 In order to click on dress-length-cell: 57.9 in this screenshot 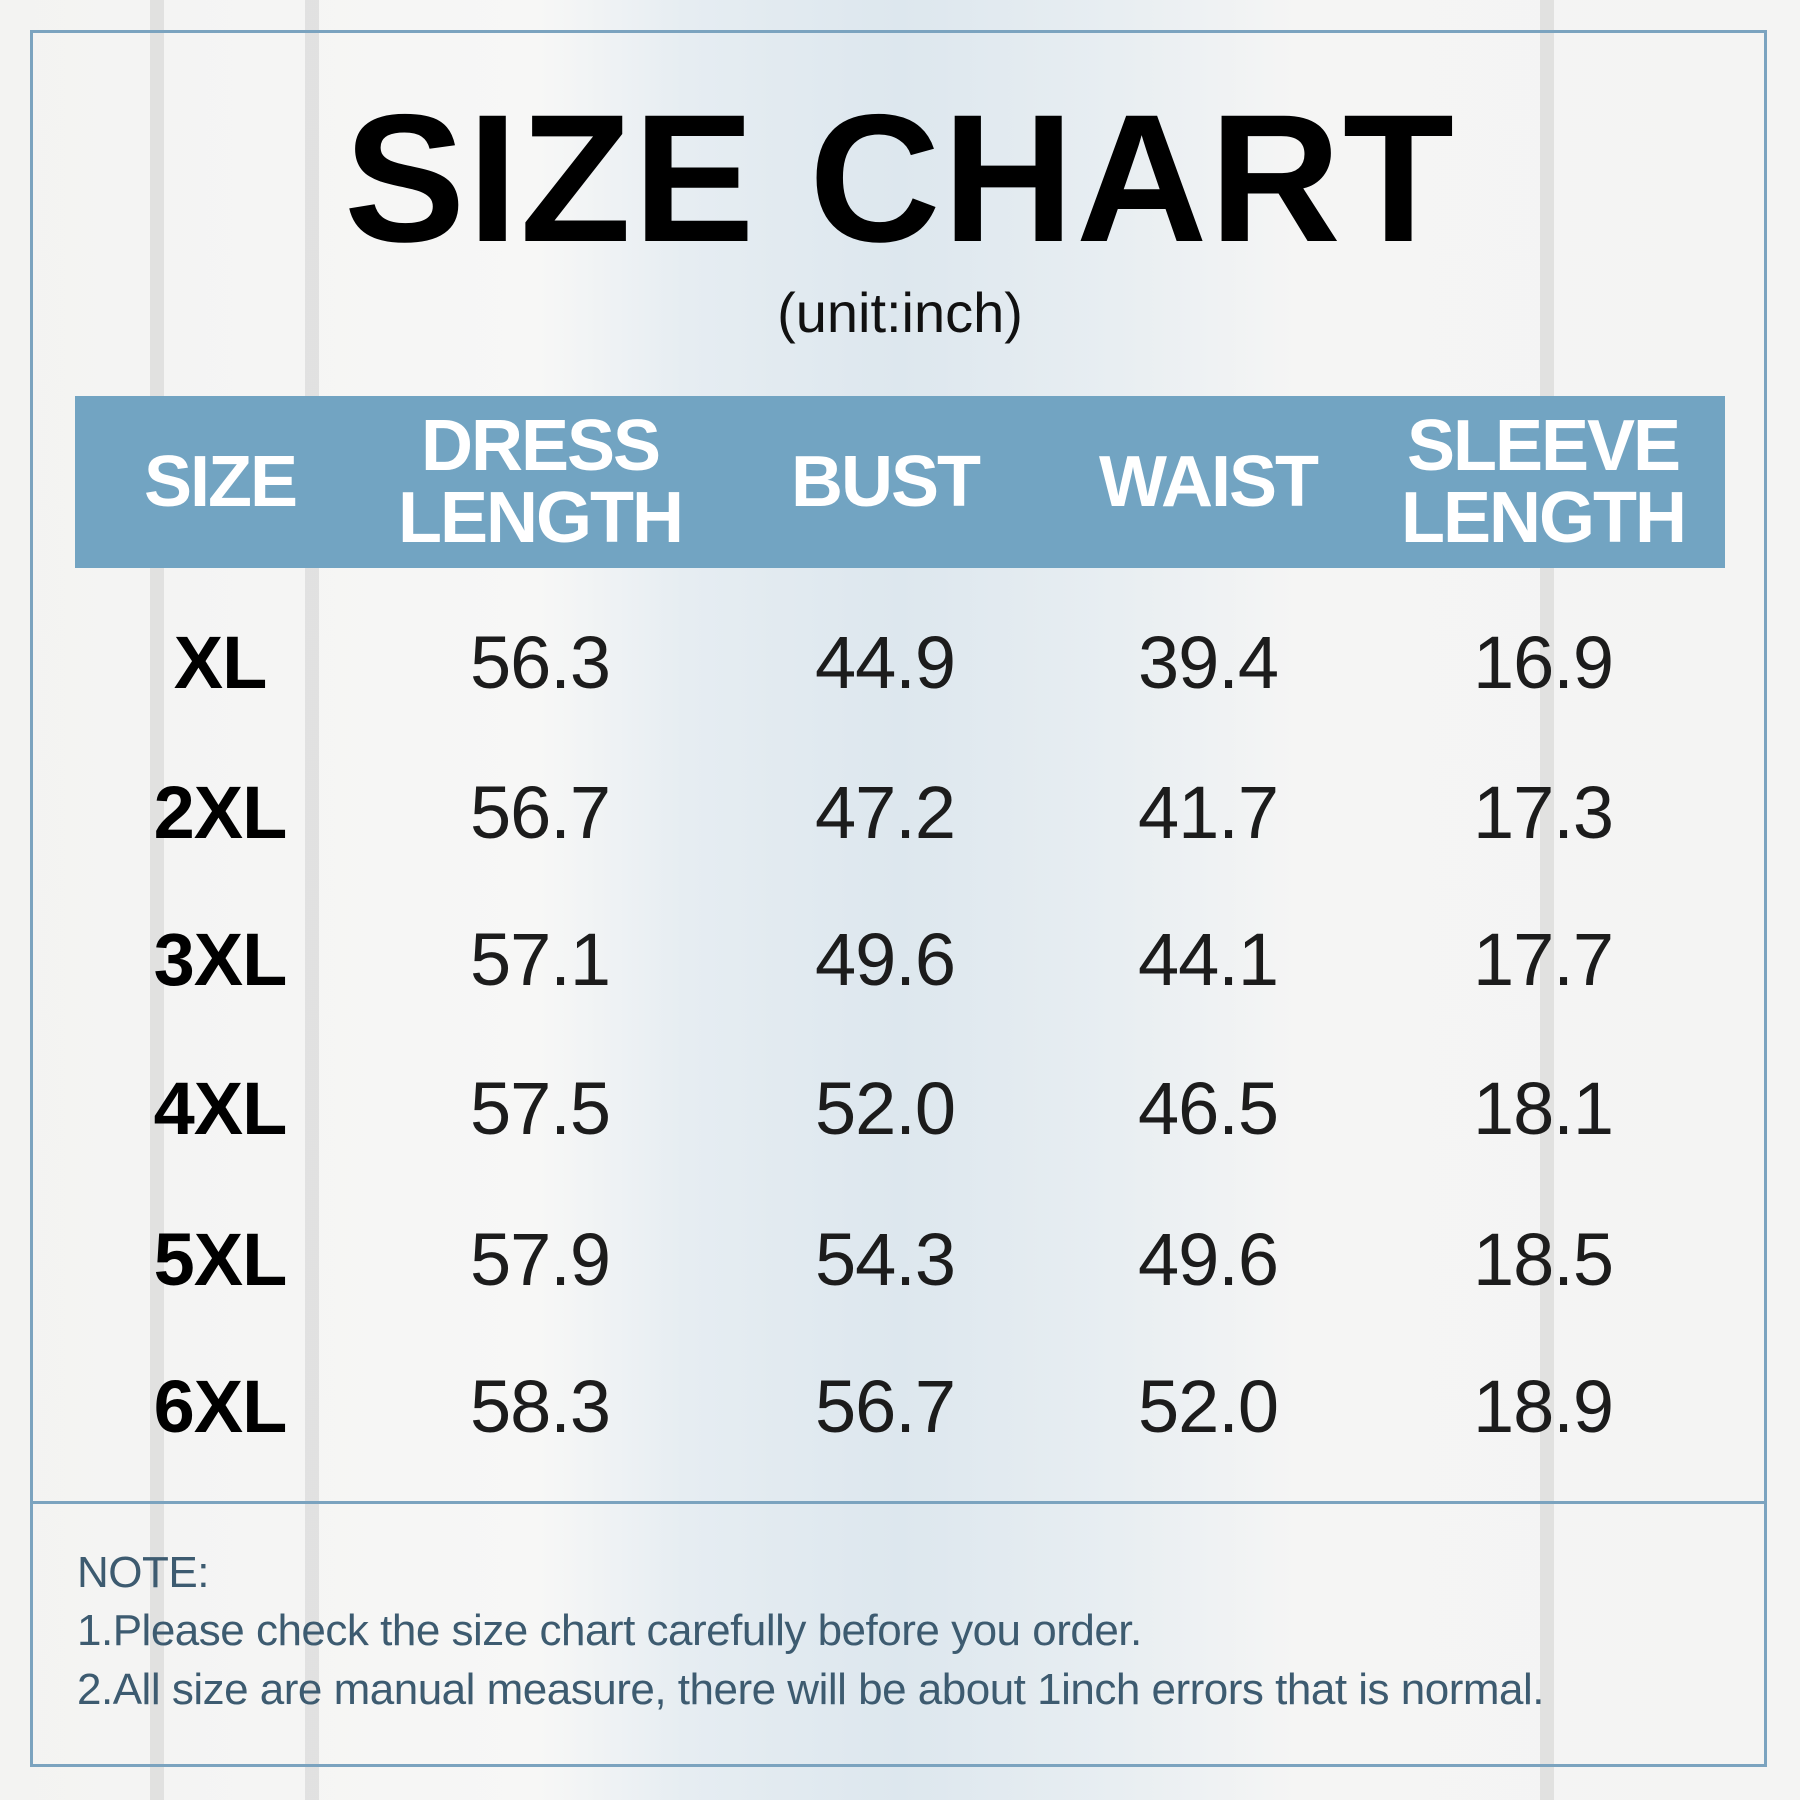, I will do `click(540, 1259)`.